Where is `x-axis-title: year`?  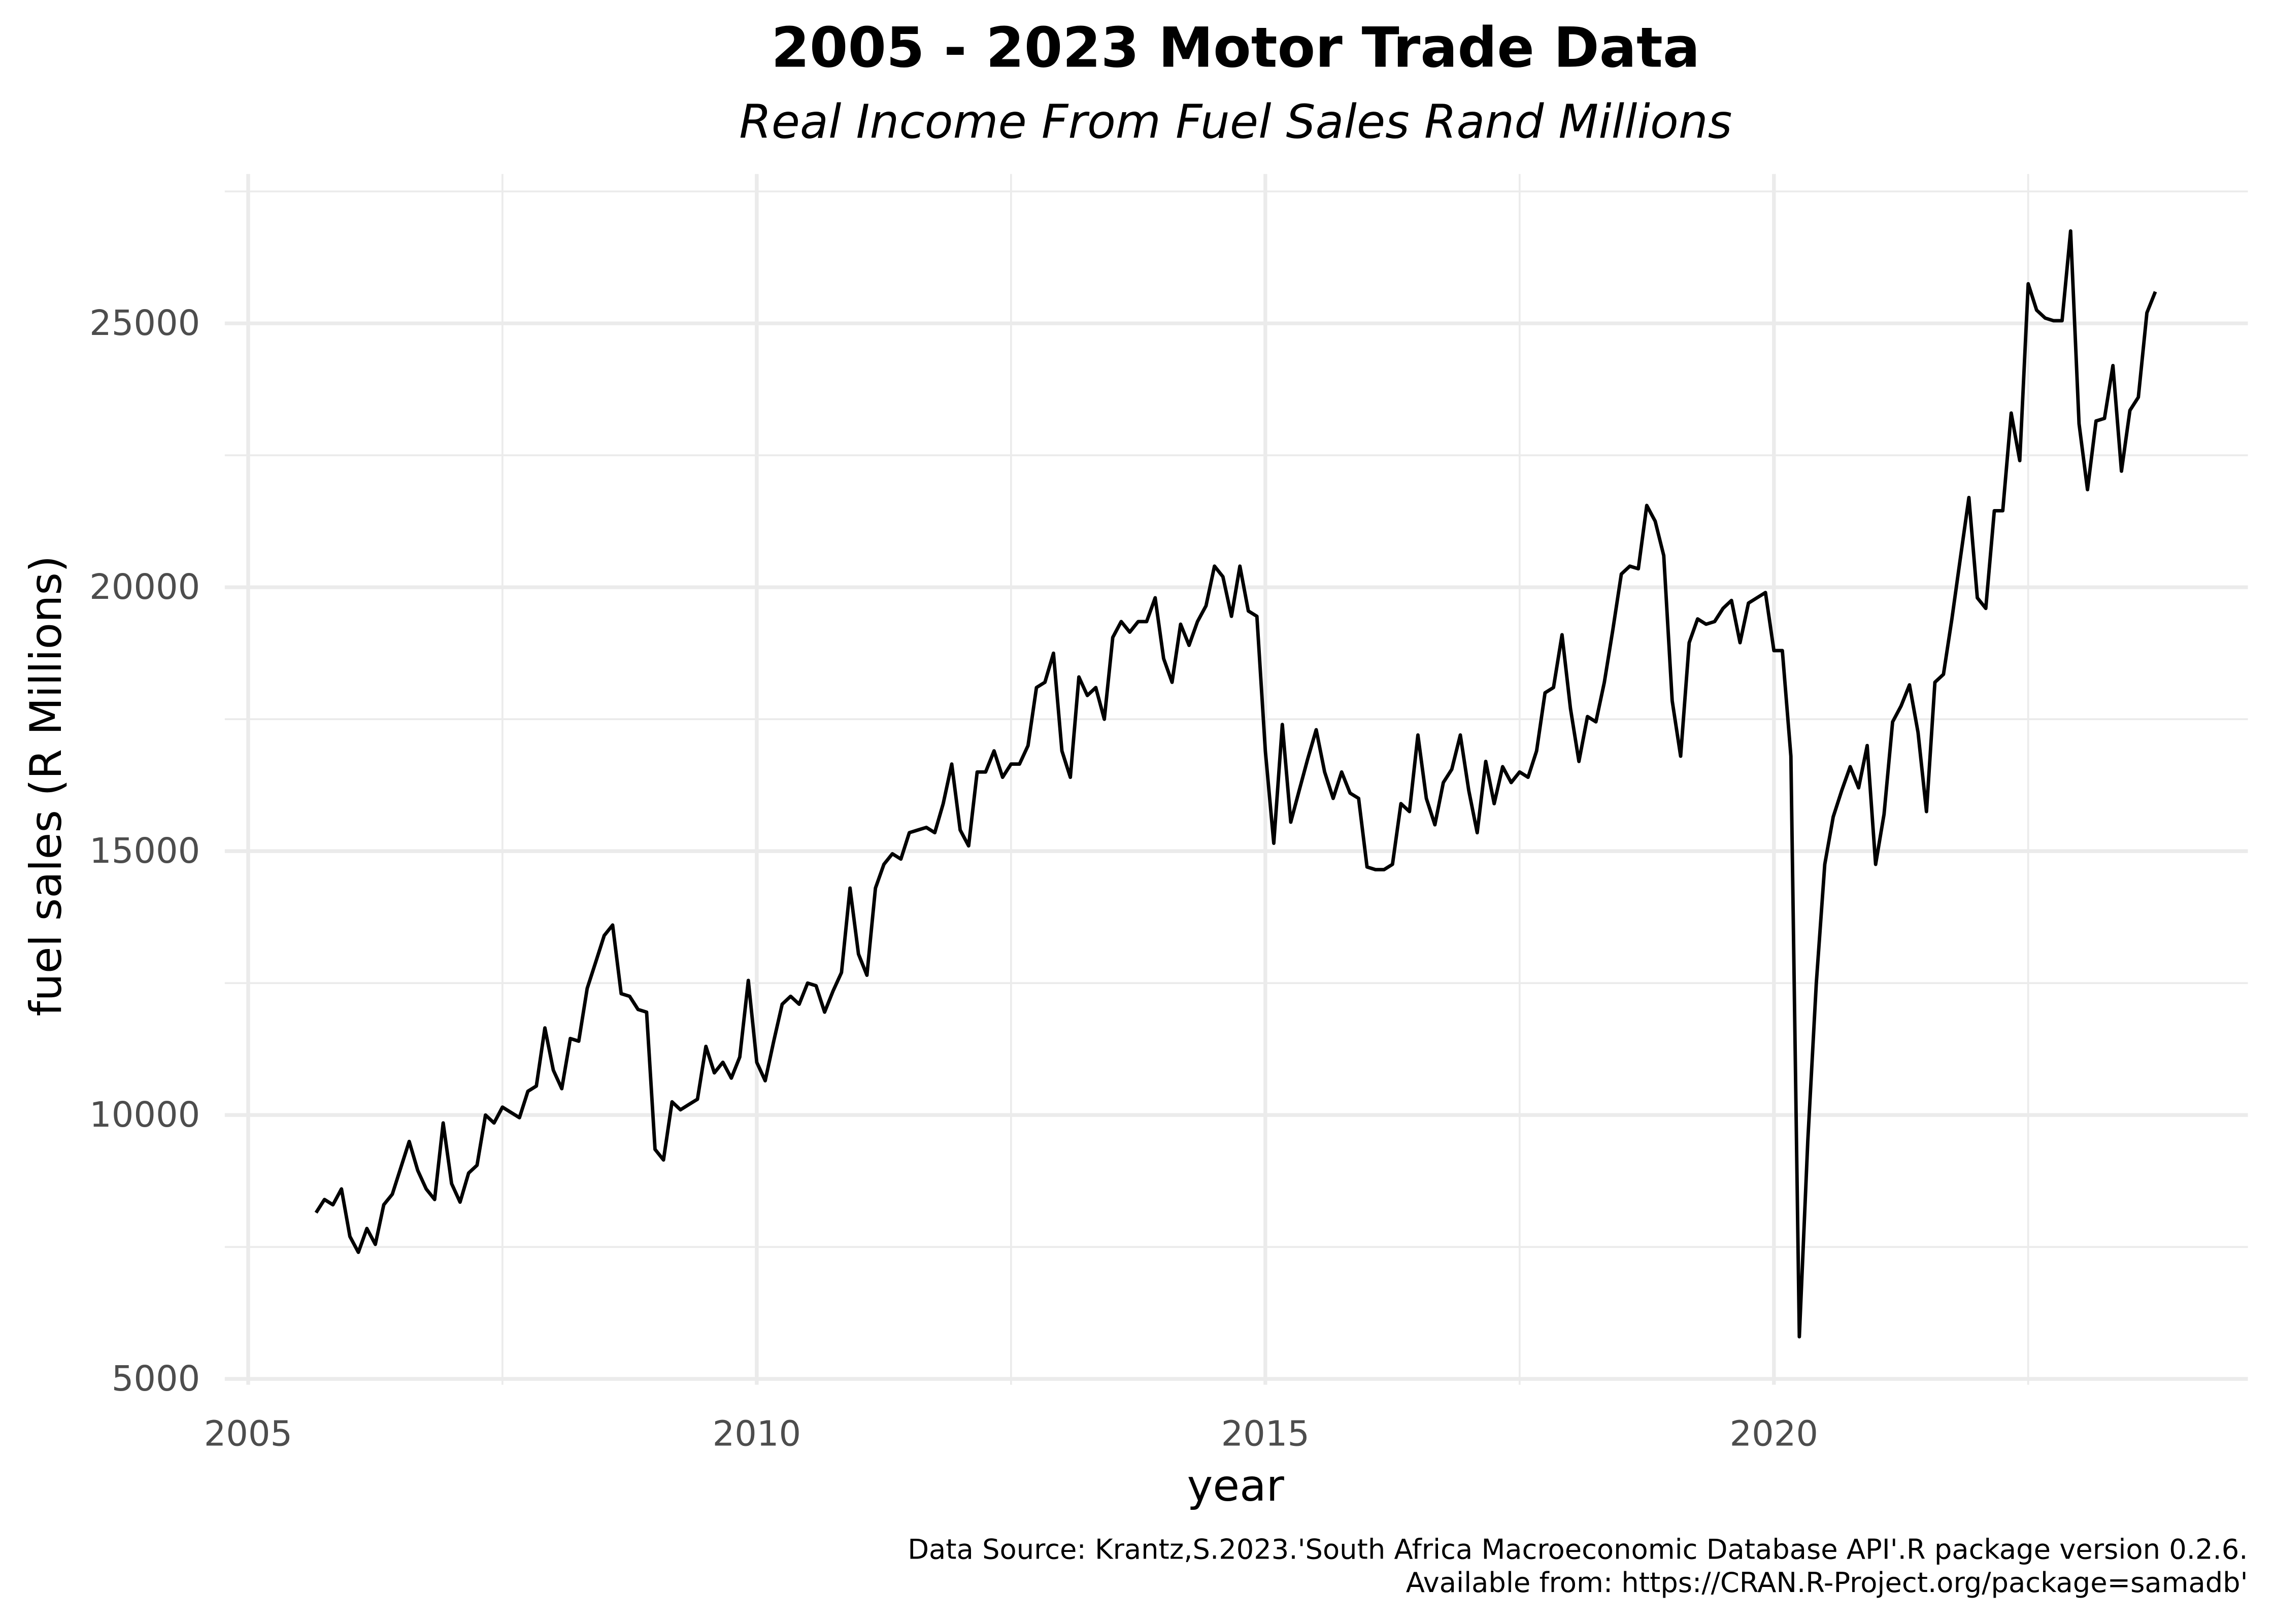 x-axis-title: year is located at coordinates (1236, 1486).